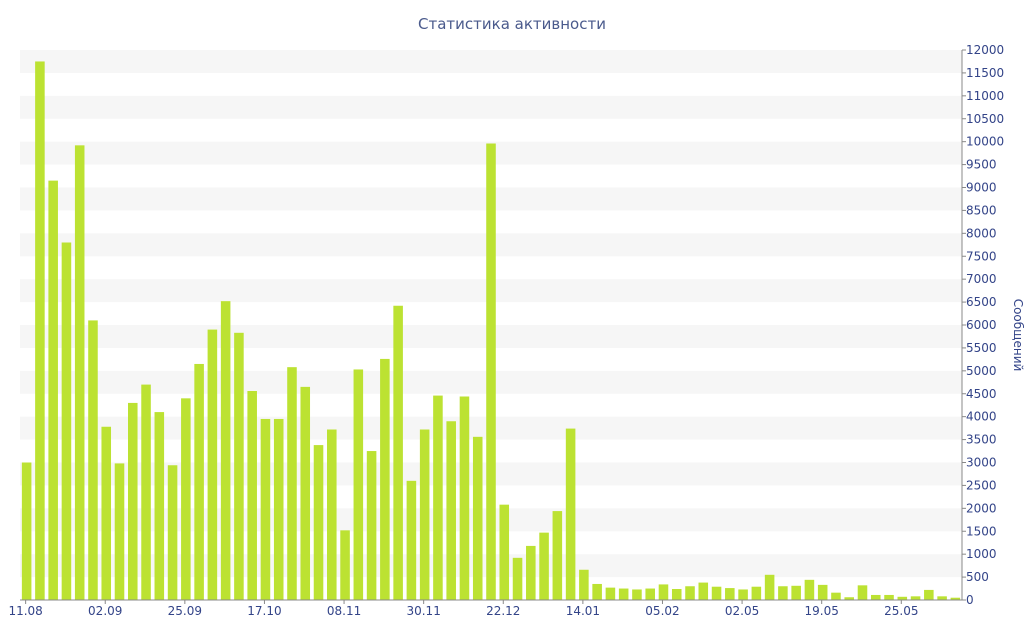 This screenshot has height=640, width=1024. What do you see at coordinates (1017, 335) in the screenshot?
I see `y-axis-label: Сообщений` at bounding box center [1017, 335].